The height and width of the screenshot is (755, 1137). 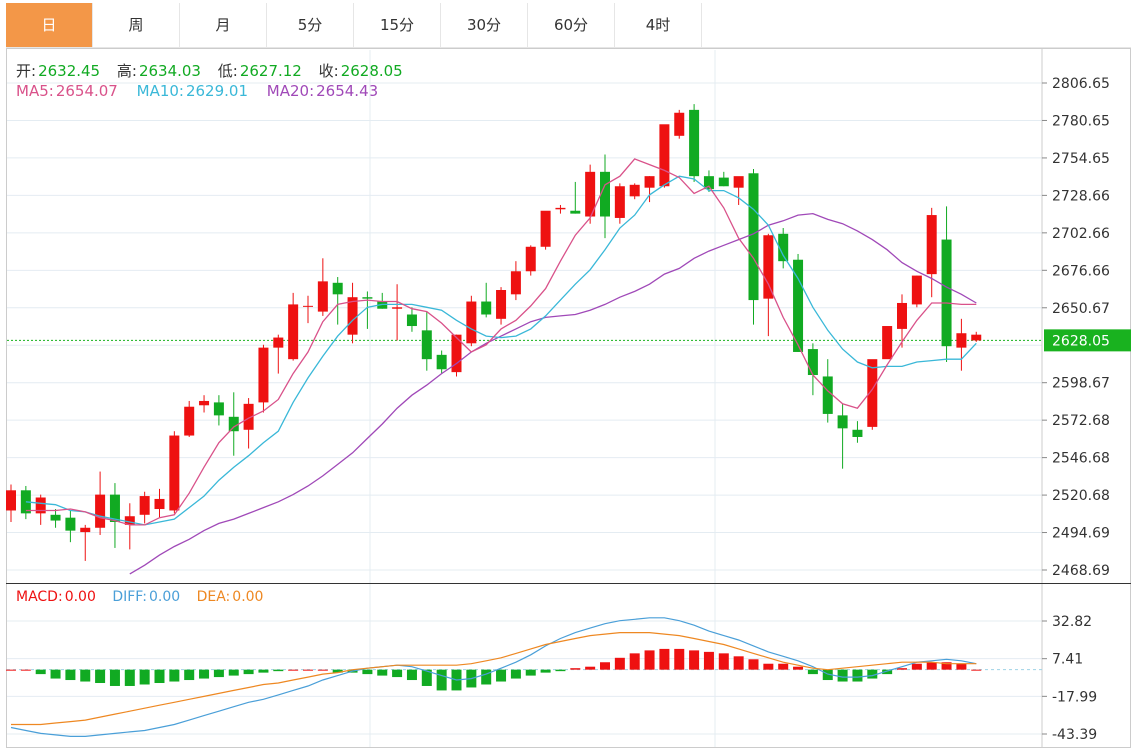 What do you see at coordinates (571, 25) in the screenshot?
I see `tab-6: 60分` at bounding box center [571, 25].